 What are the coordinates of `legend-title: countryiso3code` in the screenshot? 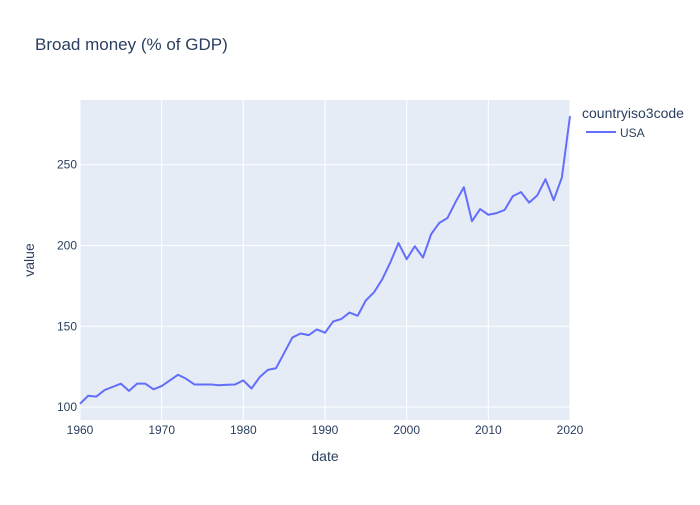 It's located at (633, 113).